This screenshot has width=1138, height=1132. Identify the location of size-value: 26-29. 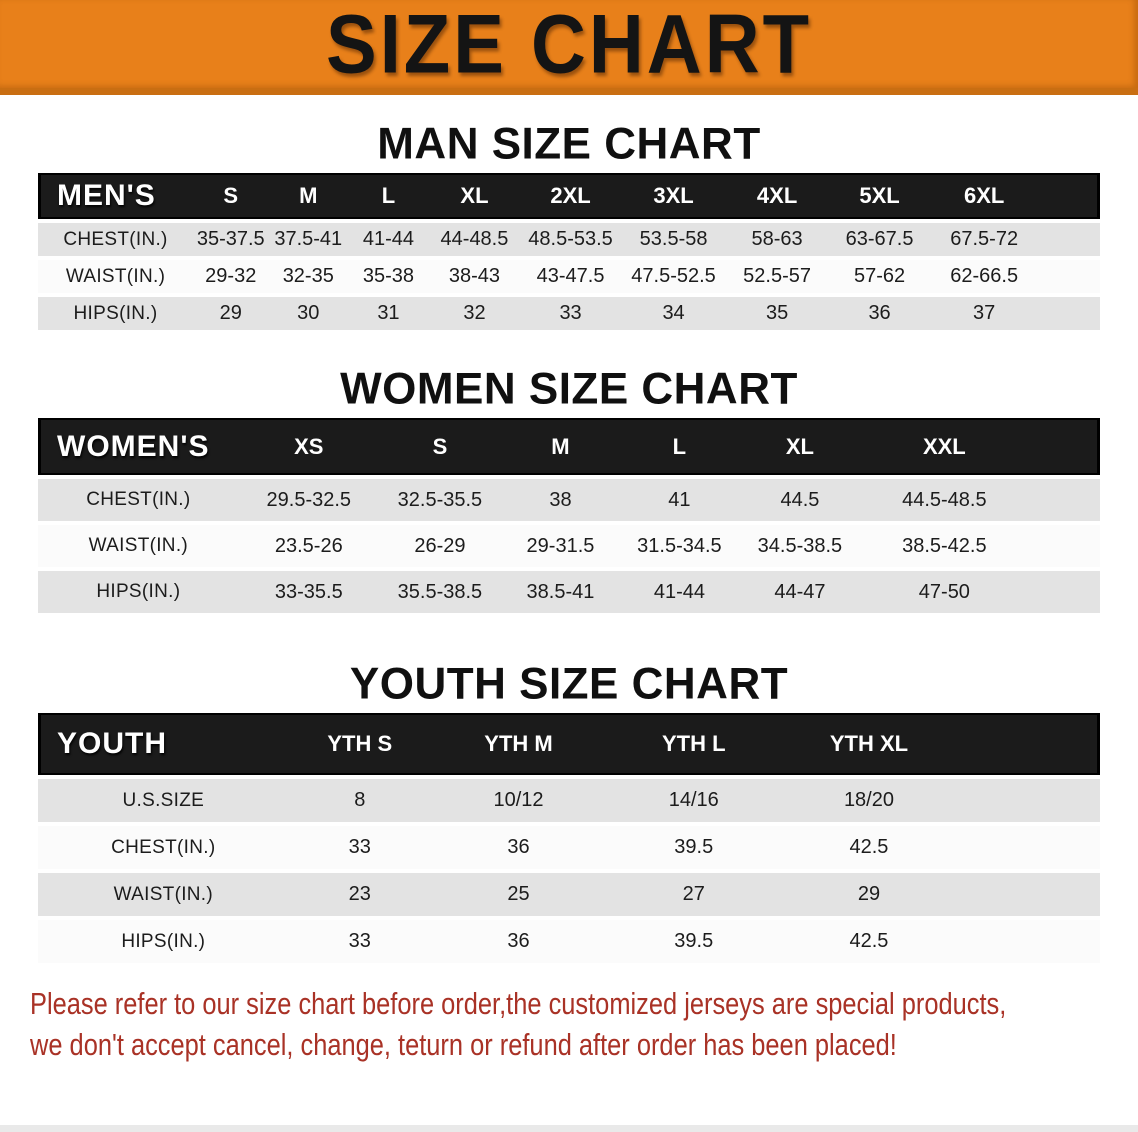
(439, 546).